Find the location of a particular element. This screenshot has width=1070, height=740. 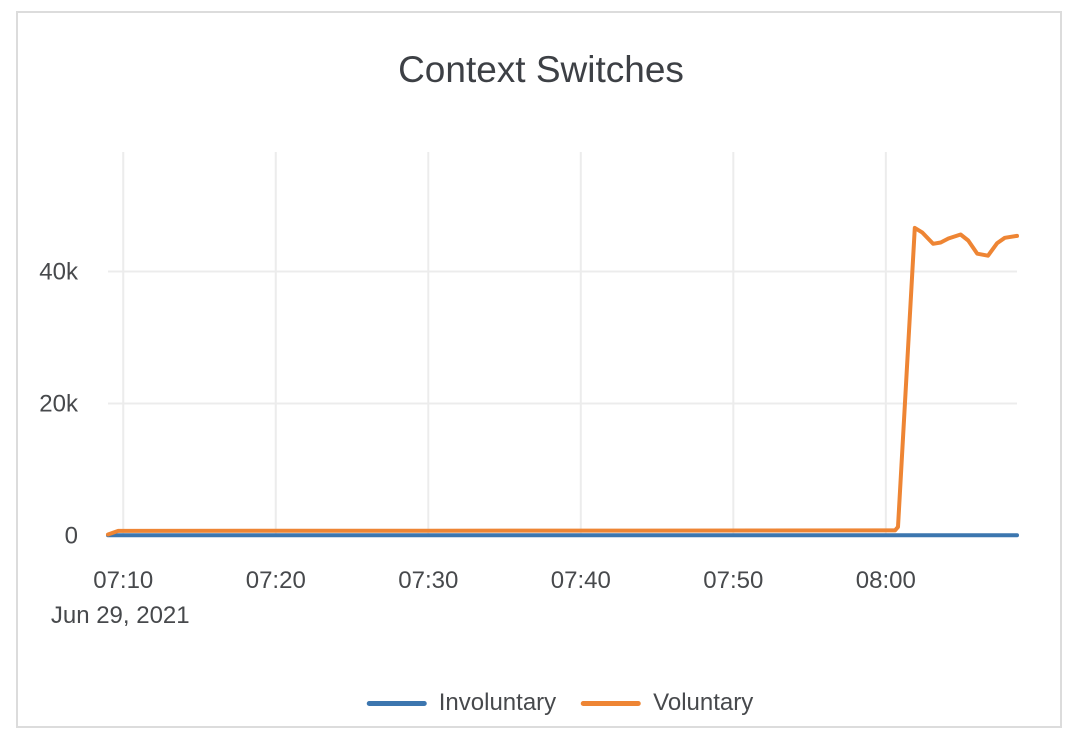

x-tick-label: 08:00 is located at coordinates (886, 580).